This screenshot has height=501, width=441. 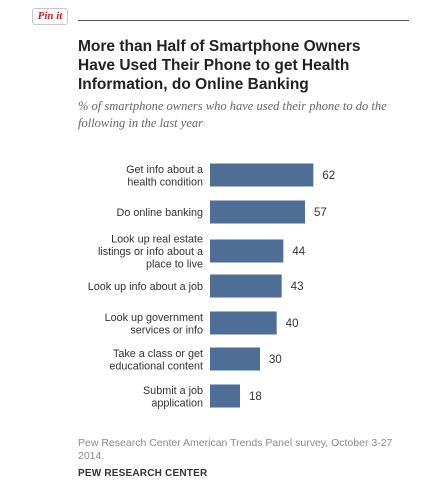 What do you see at coordinates (320, 213) in the screenshot?
I see `value-label-2: 57` at bounding box center [320, 213].